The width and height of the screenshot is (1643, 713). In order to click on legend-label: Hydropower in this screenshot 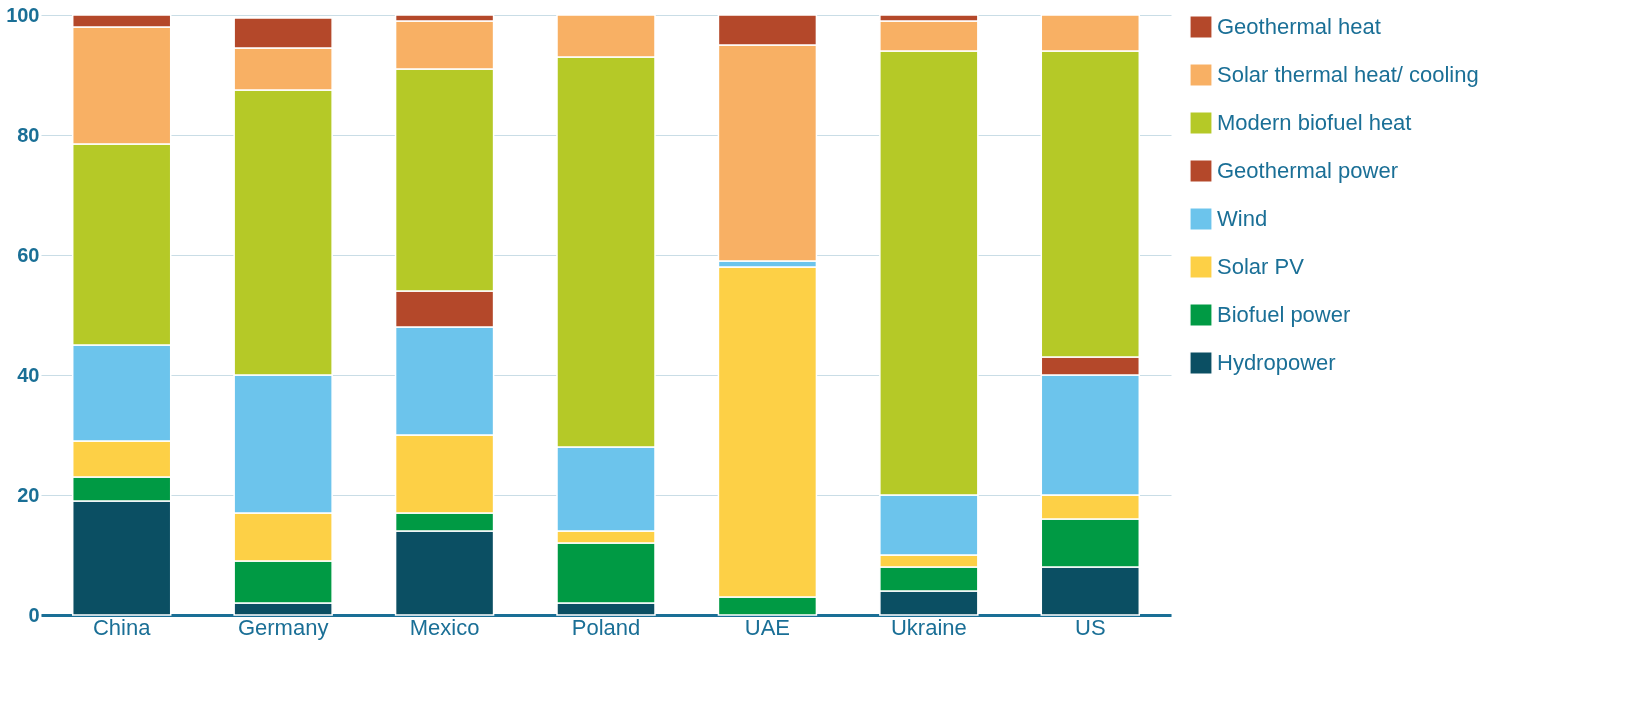, I will do `click(1276, 362)`.